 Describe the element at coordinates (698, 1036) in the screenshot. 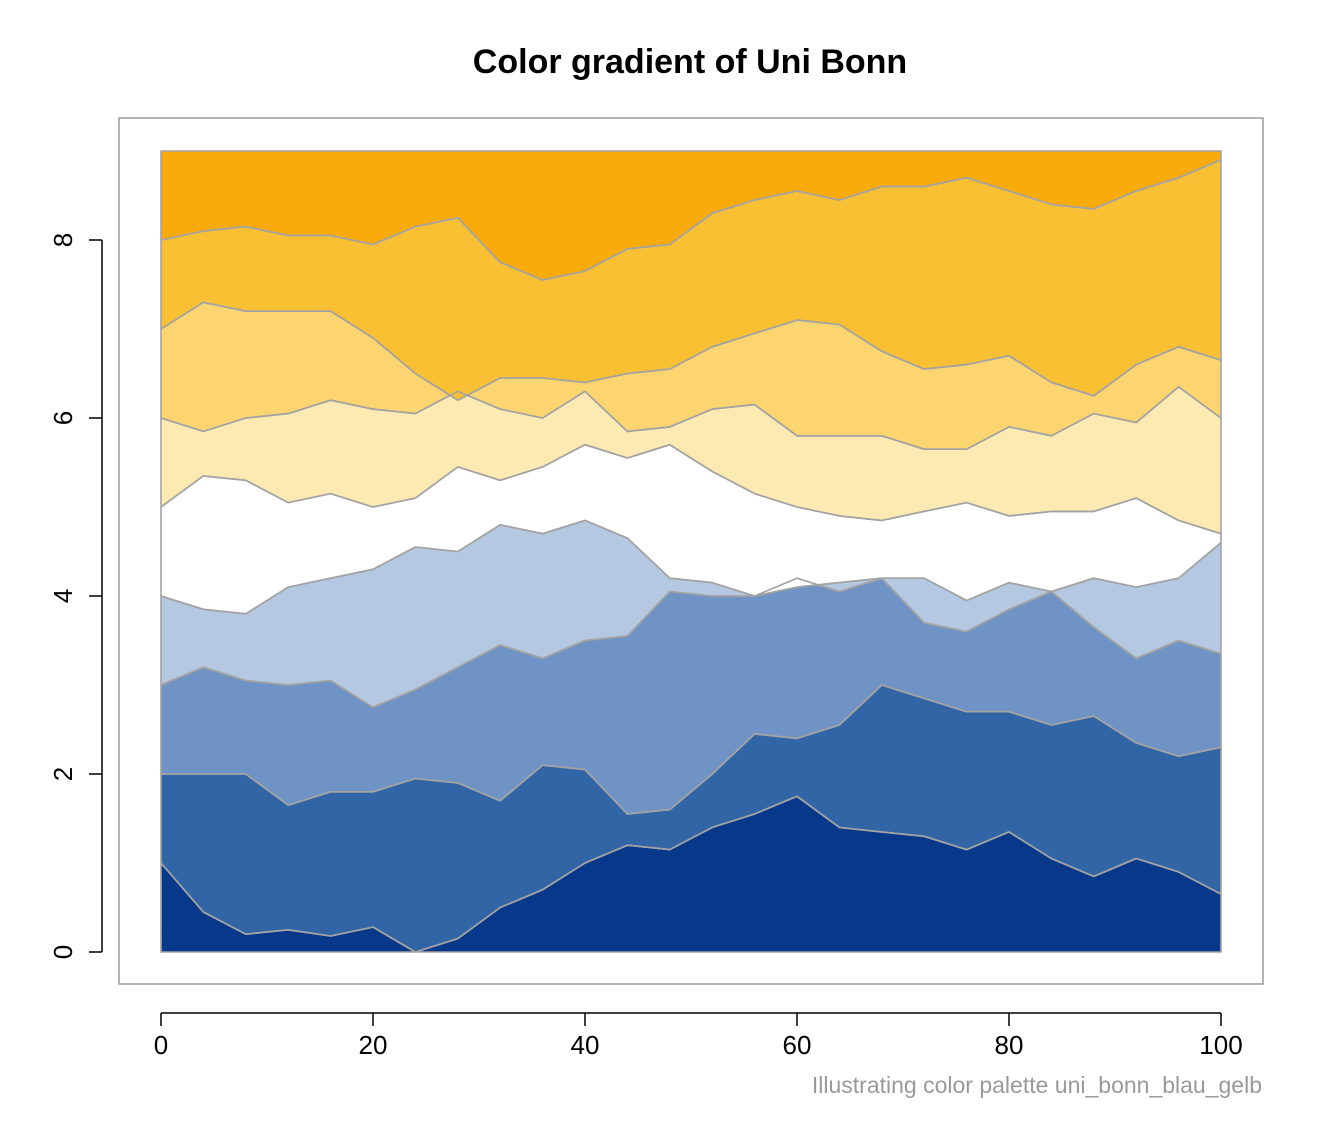

I see `x-axis: 0 20 40 60 80 100` at that location.